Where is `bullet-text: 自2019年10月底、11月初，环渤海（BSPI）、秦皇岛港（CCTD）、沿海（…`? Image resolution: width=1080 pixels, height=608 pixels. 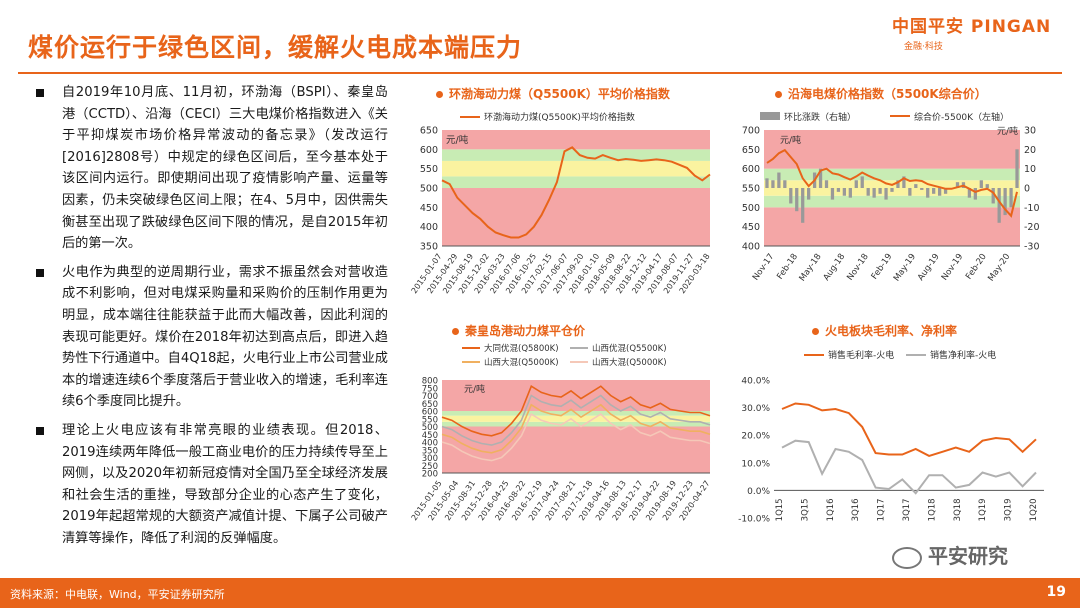
bullet-text: 自2019年10月底、11月初，环渤海（BSPI）、秦皇岛港（CCTD）、沿海（… is located at coordinates (225, 168).